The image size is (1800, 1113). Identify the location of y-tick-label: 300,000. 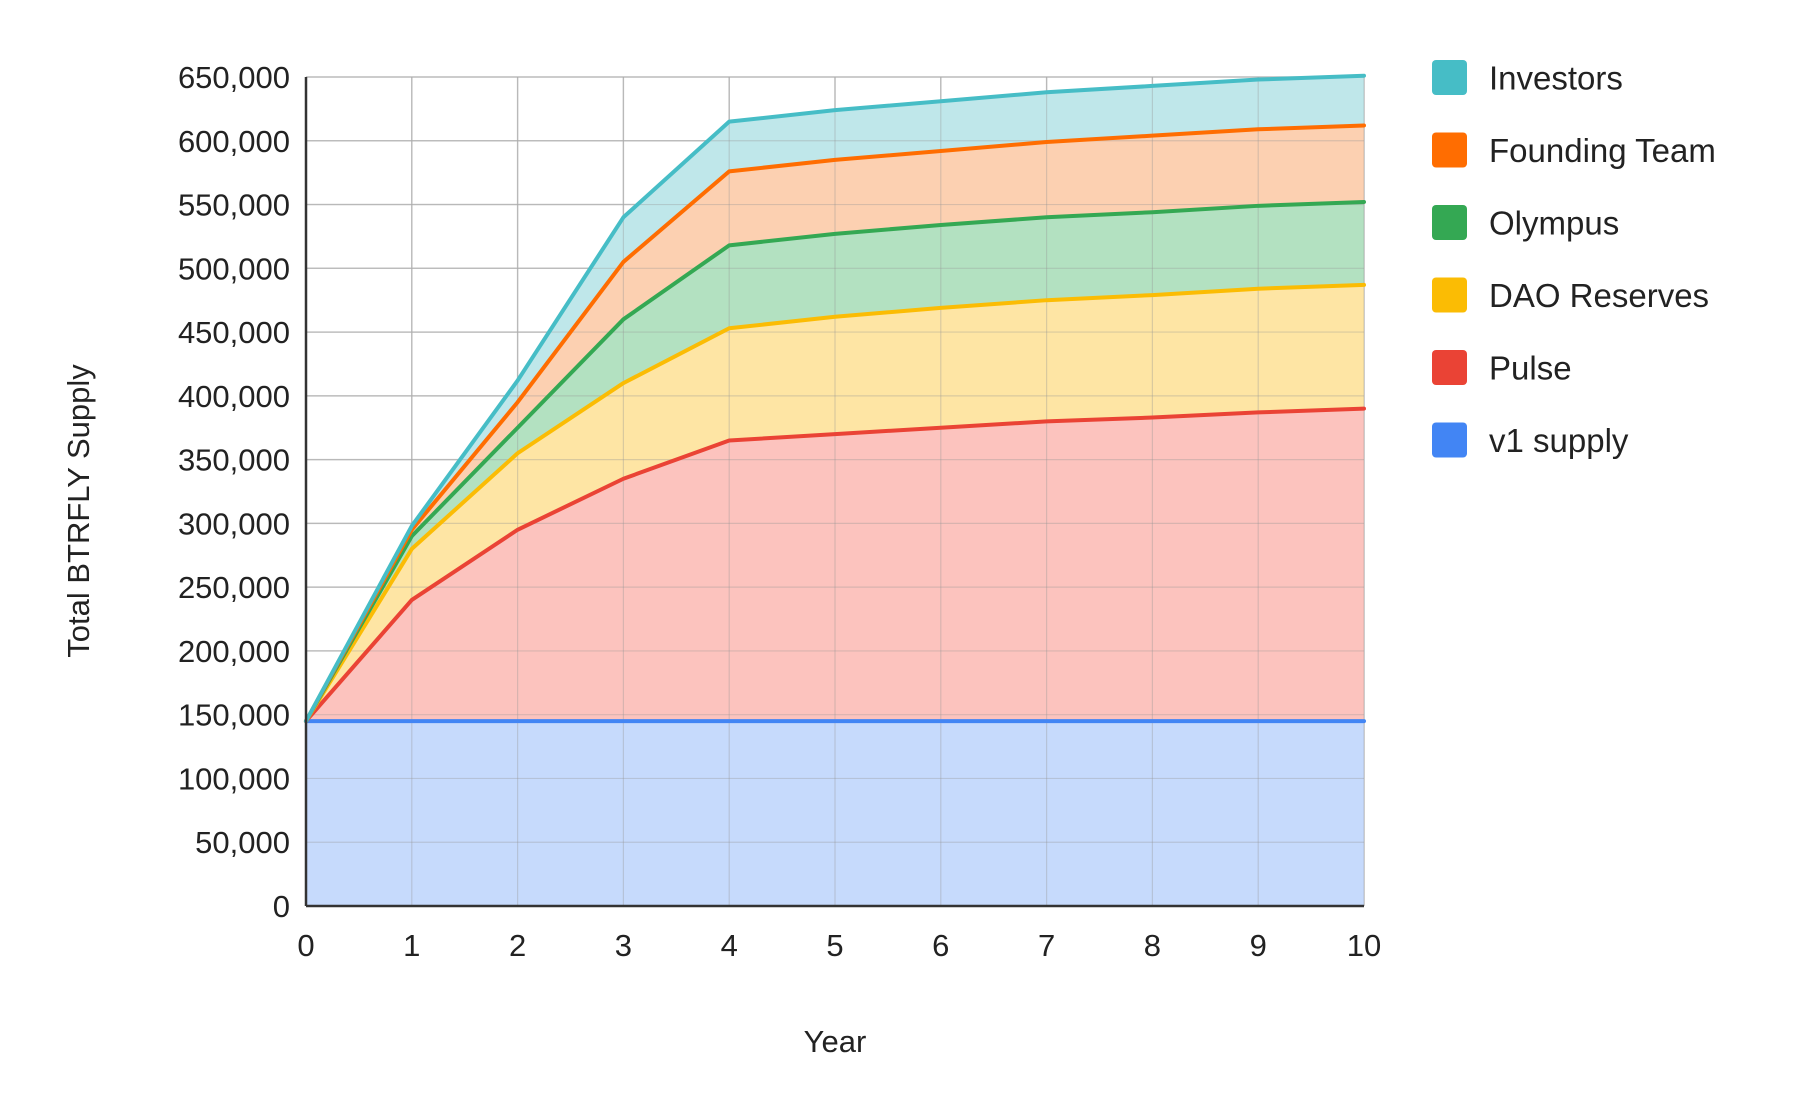
(234, 523).